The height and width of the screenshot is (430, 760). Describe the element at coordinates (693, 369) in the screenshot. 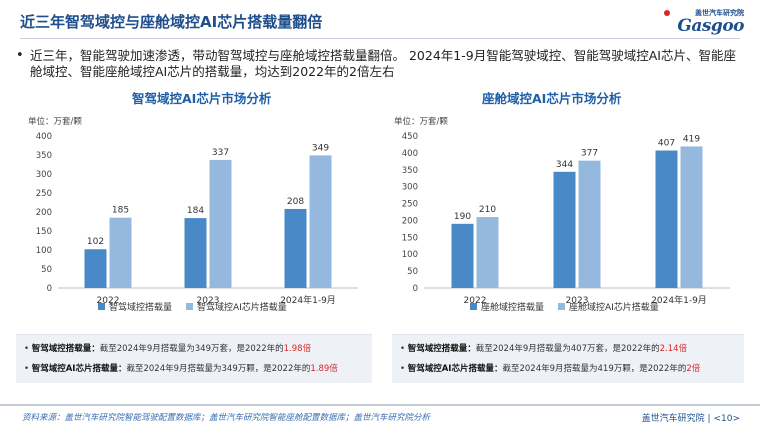

I see `note-highlight: 2倍` at that location.